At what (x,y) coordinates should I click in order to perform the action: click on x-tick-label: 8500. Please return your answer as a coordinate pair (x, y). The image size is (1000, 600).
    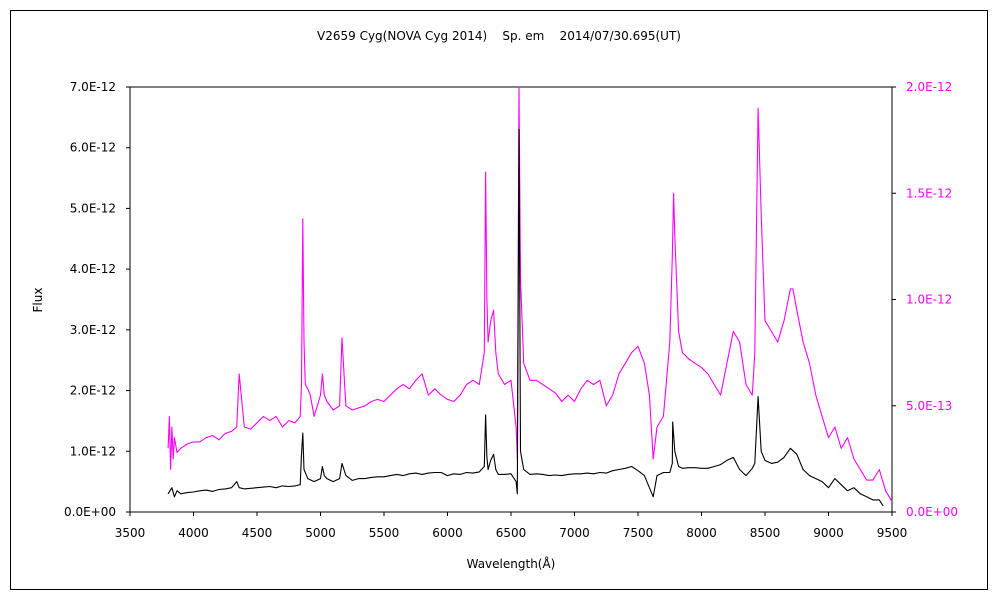
    Looking at the image, I should click on (765, 533).